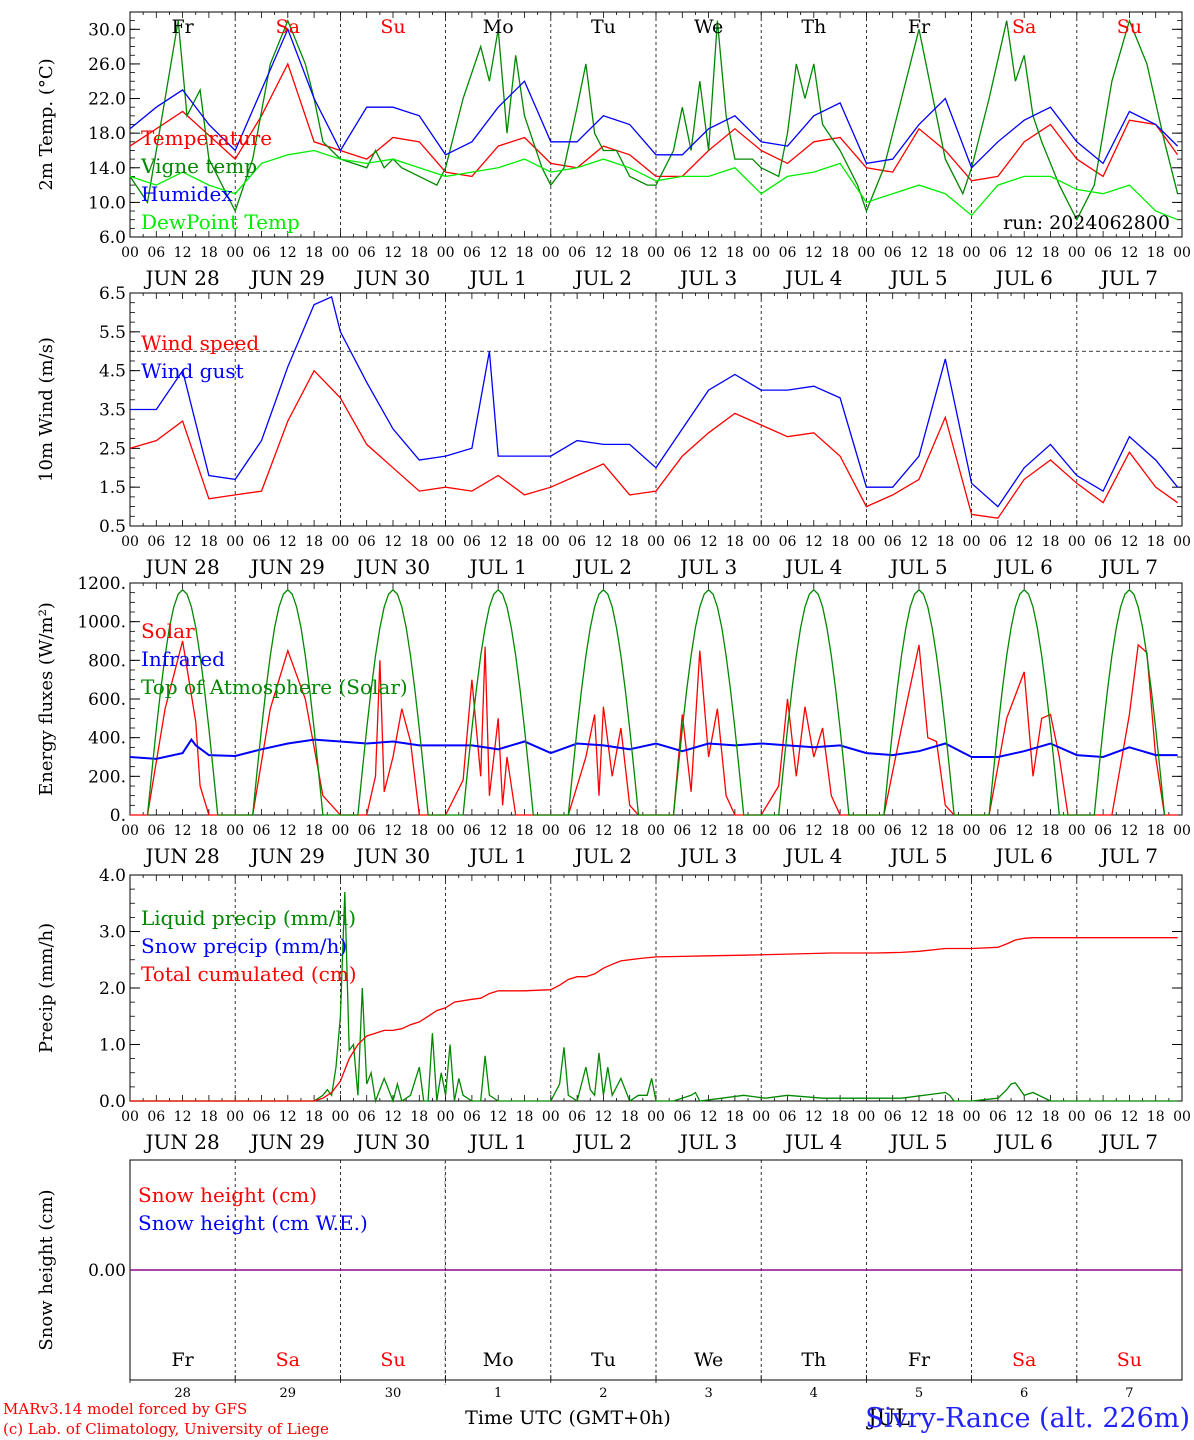 This screenshot has width=1194, height=1440. I want to click on day-of-week-label: Tu, so click(603, 27).